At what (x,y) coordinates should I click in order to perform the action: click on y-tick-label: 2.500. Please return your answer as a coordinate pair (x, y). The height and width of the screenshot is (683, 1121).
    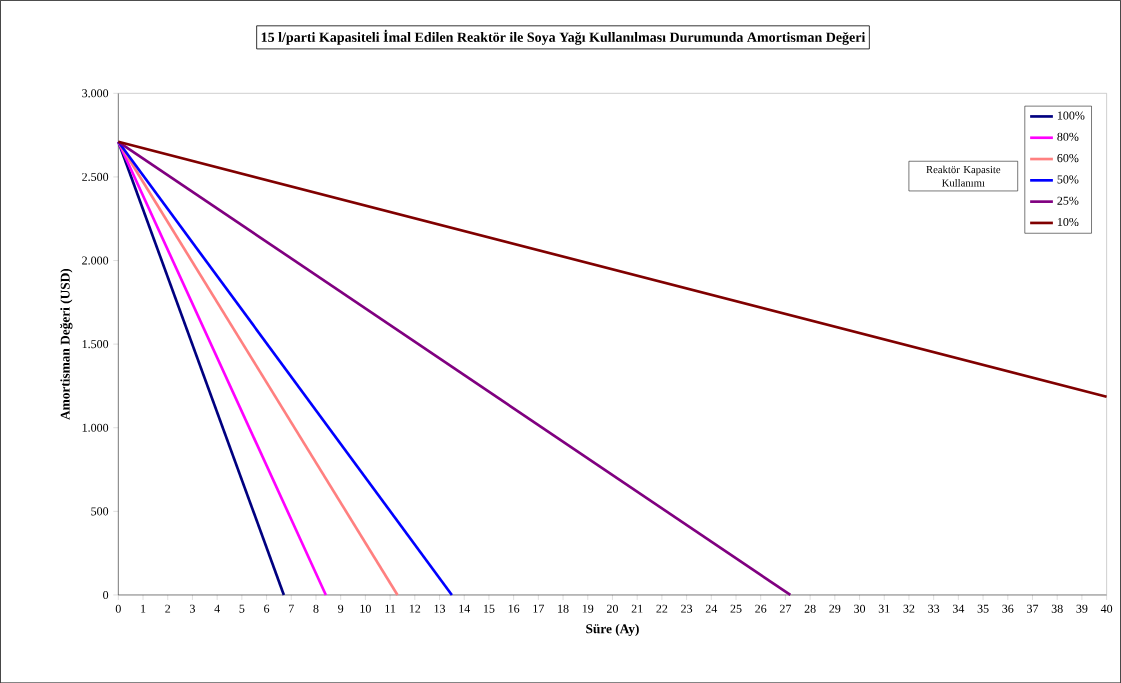
    Looking at the image, I should click on (95, 176).